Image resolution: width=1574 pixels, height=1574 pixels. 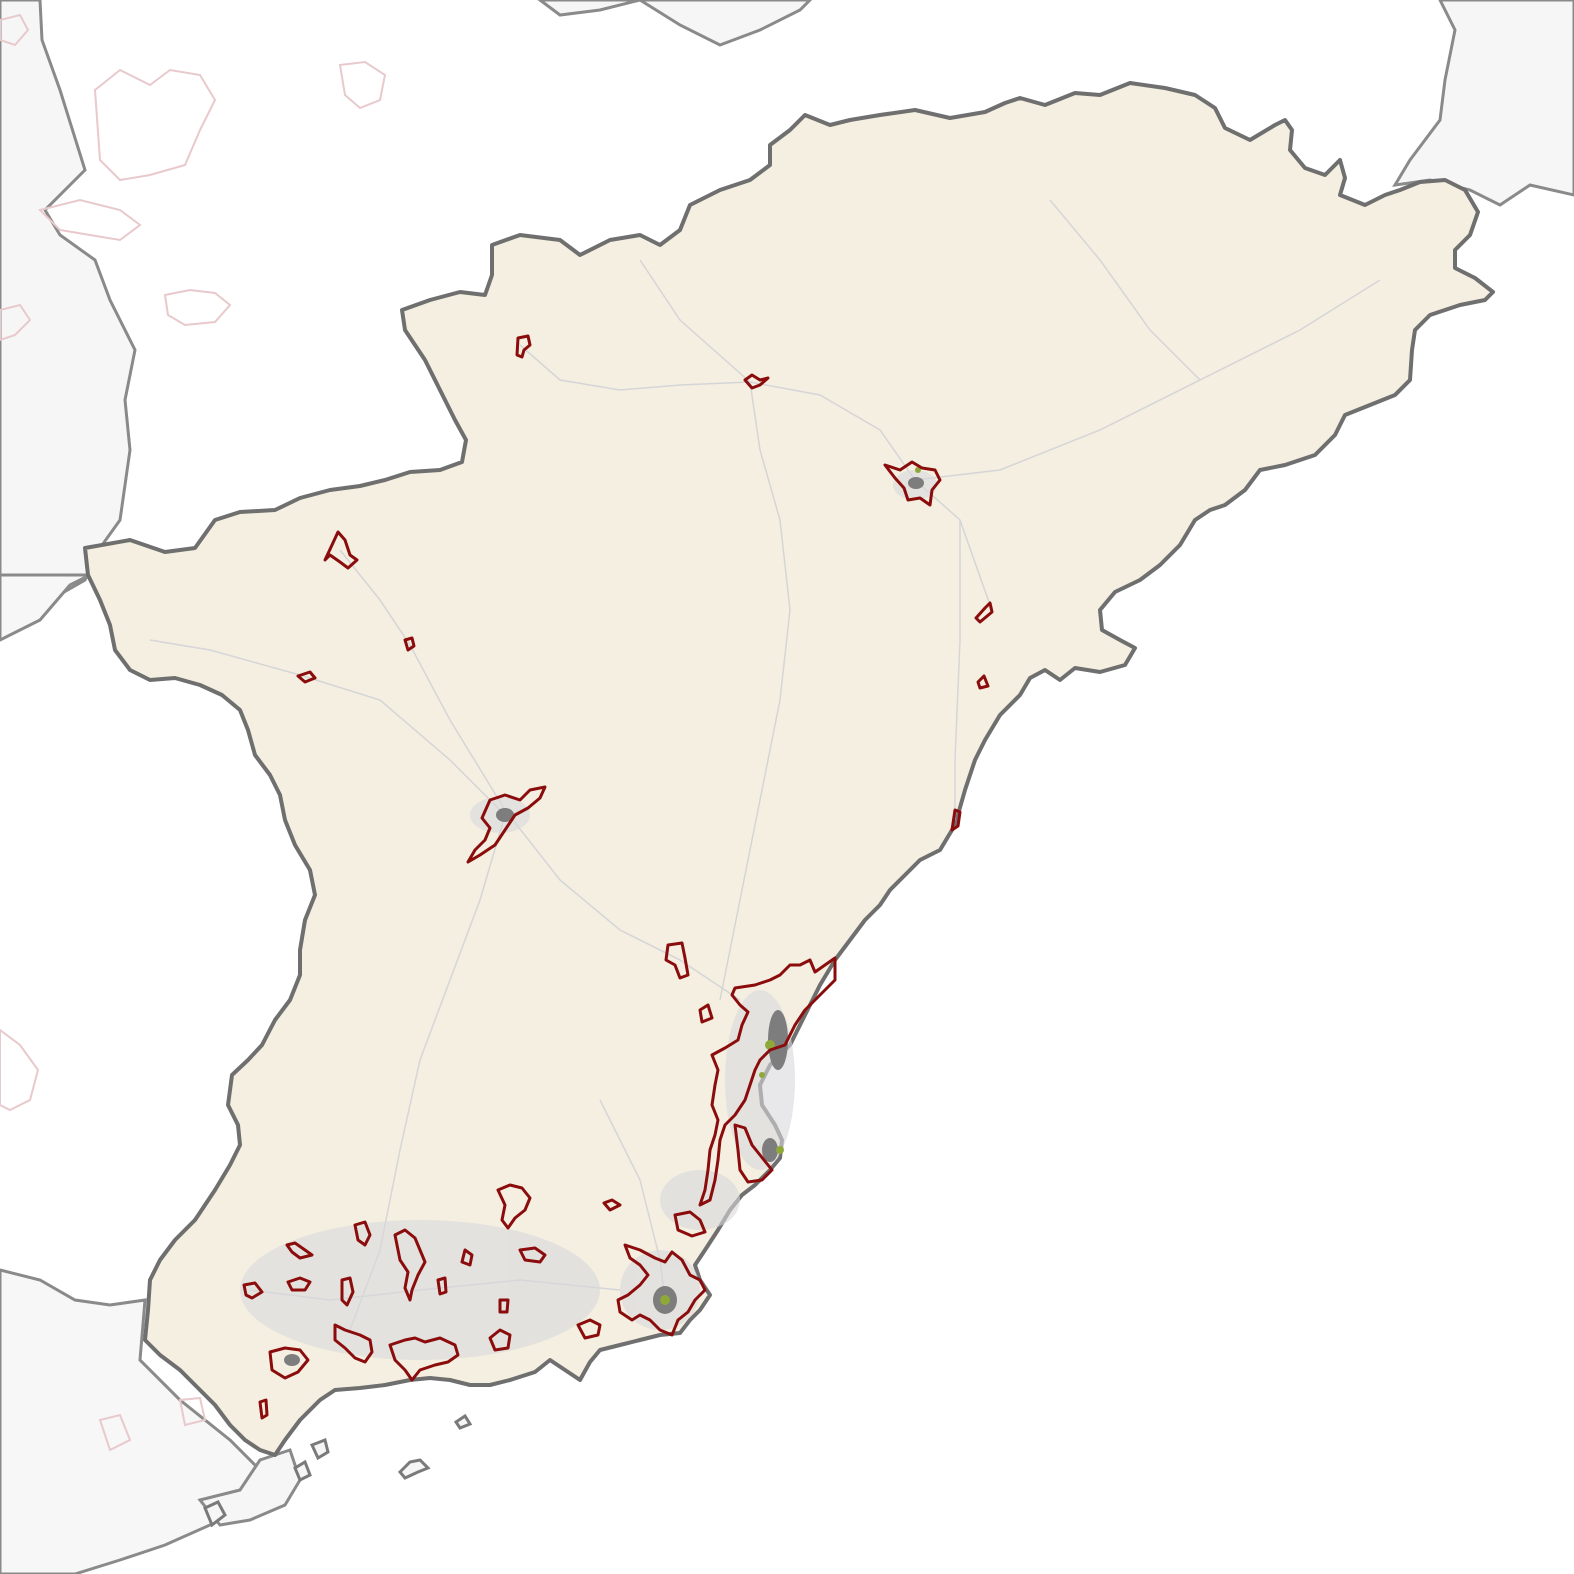 I want to click on islands, so click(x=338, y=1470).